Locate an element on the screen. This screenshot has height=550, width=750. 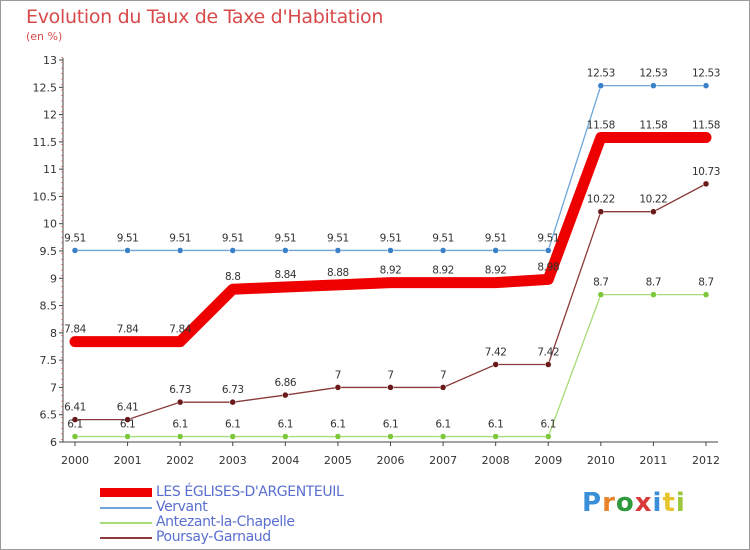
data-label: 8.92 is located at coordinates (443, 271).